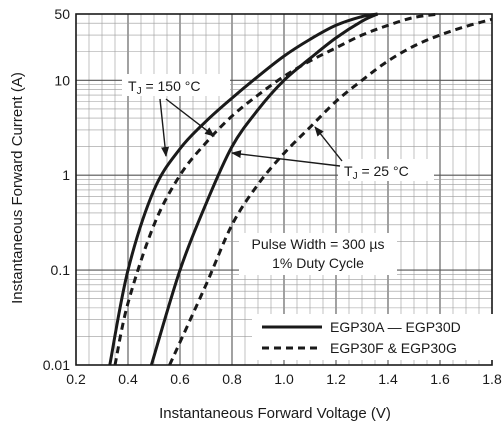 Image resolution: width=504 pixels, height=428 pixels. Describe the element at coordinates (318, 244) in the screenshot. I see `pulse-width-text: Pulse Width = 300 µs` at that location.